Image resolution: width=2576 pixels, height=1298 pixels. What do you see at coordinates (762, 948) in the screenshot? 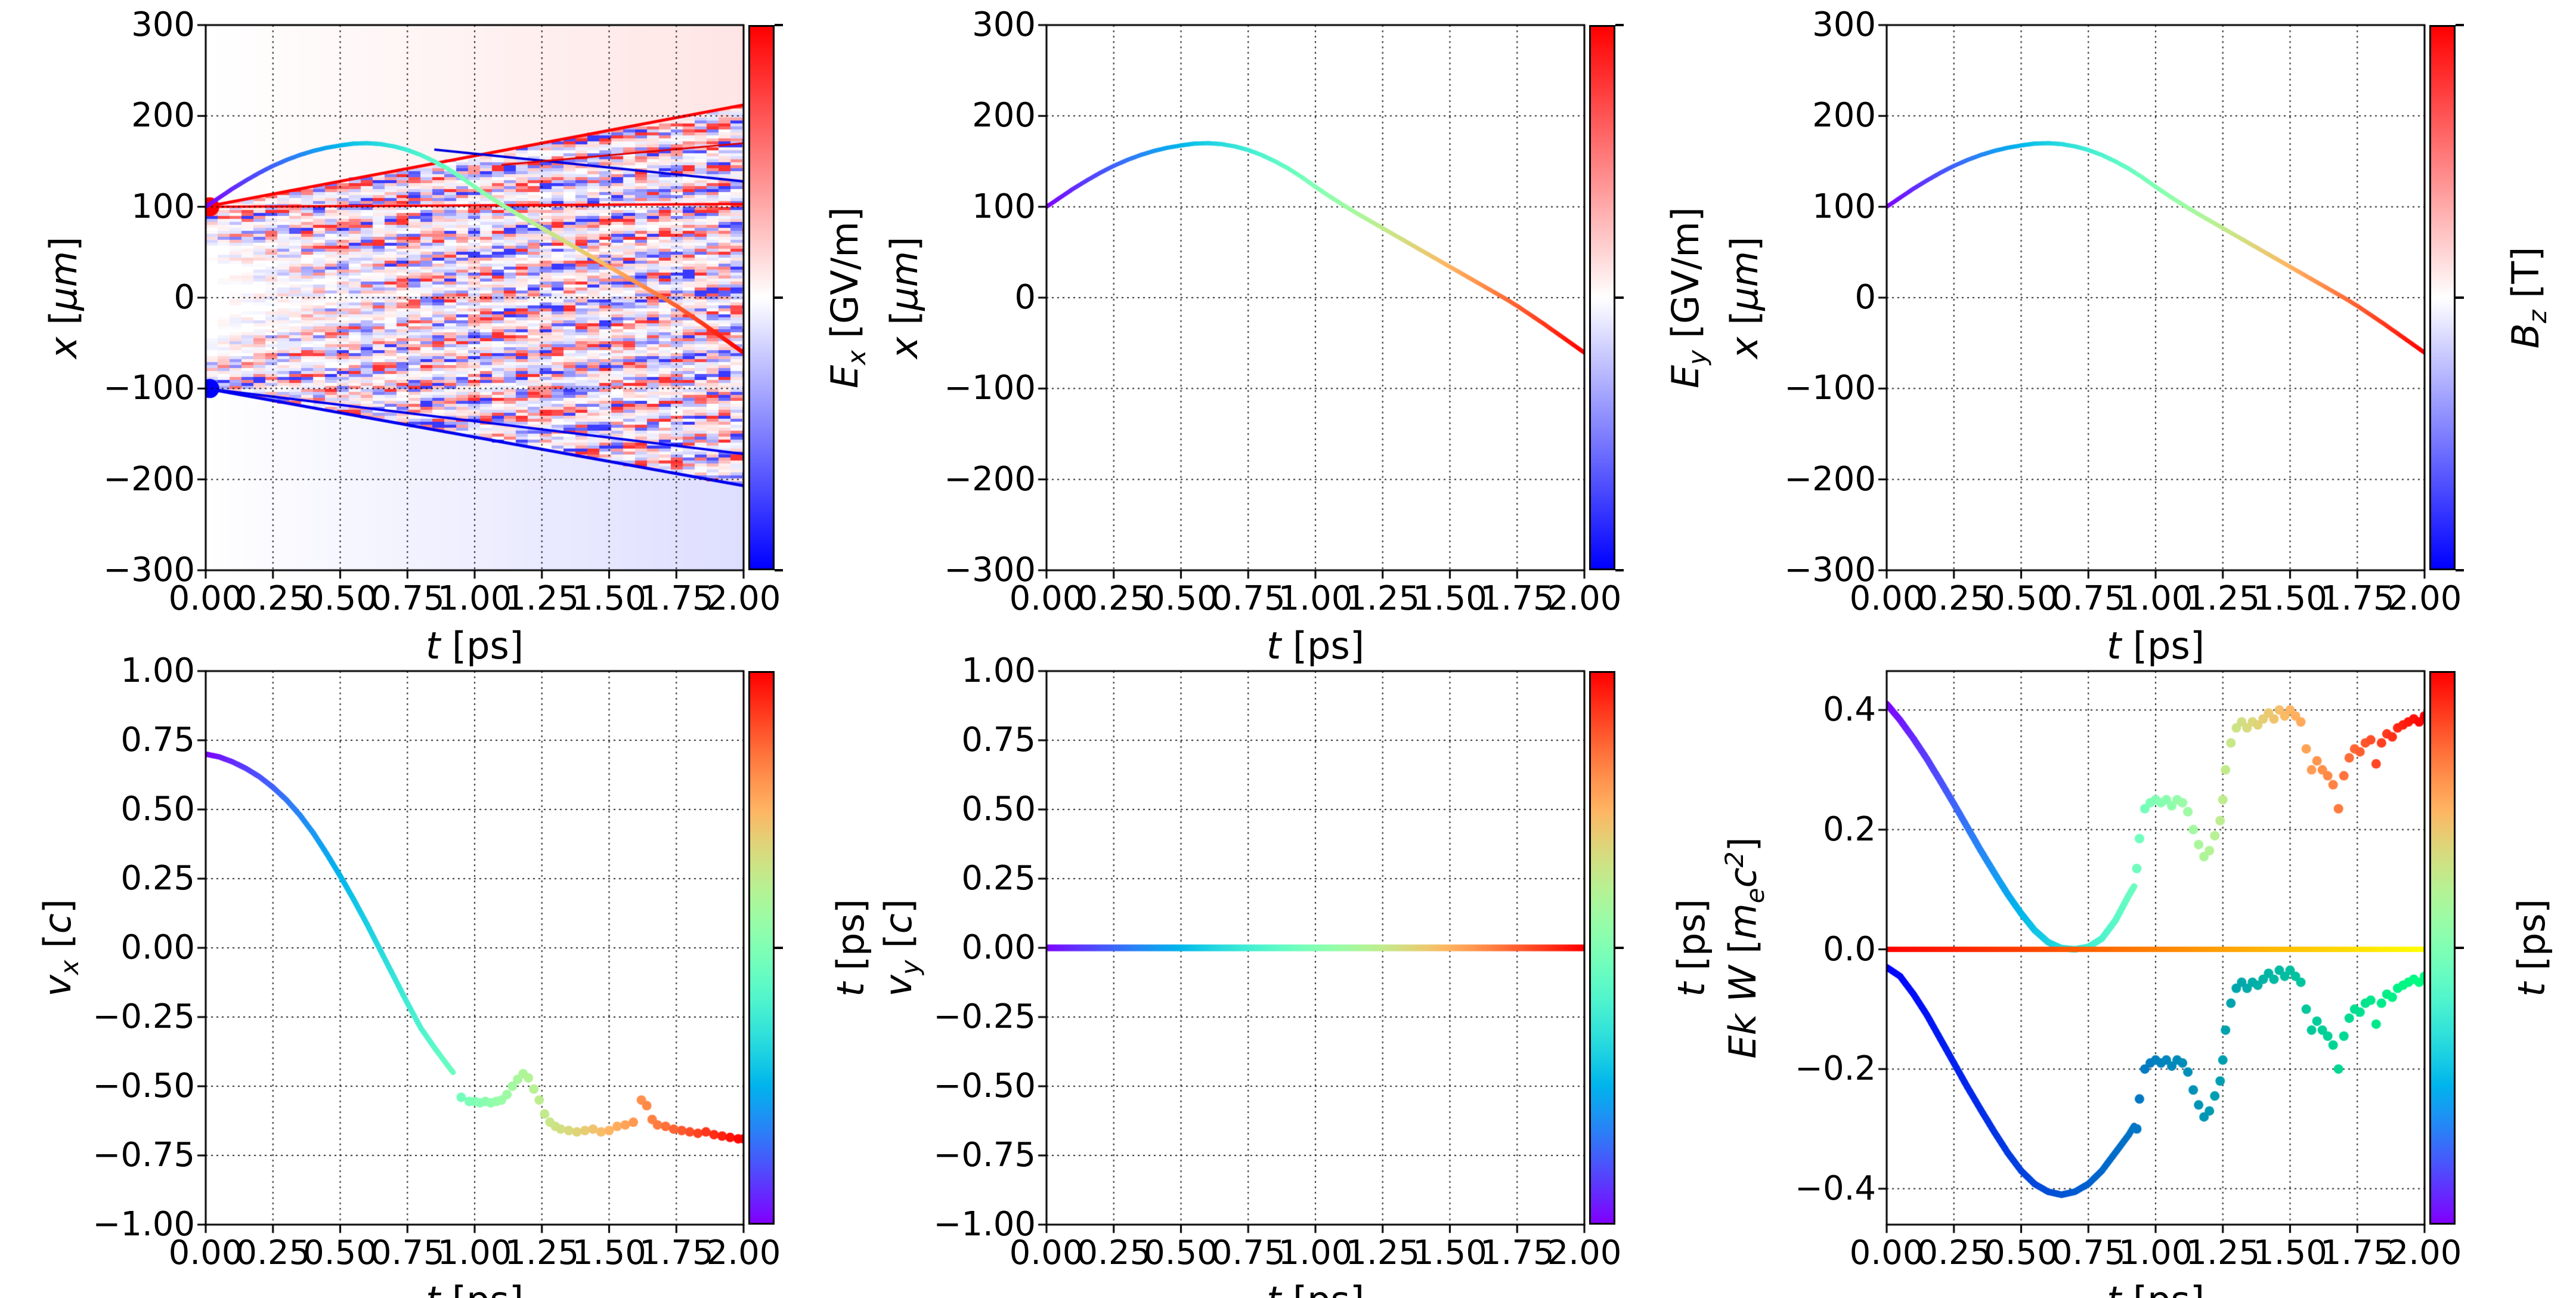
I see `colorbar-vx_t` at bounding box center [762, 948].